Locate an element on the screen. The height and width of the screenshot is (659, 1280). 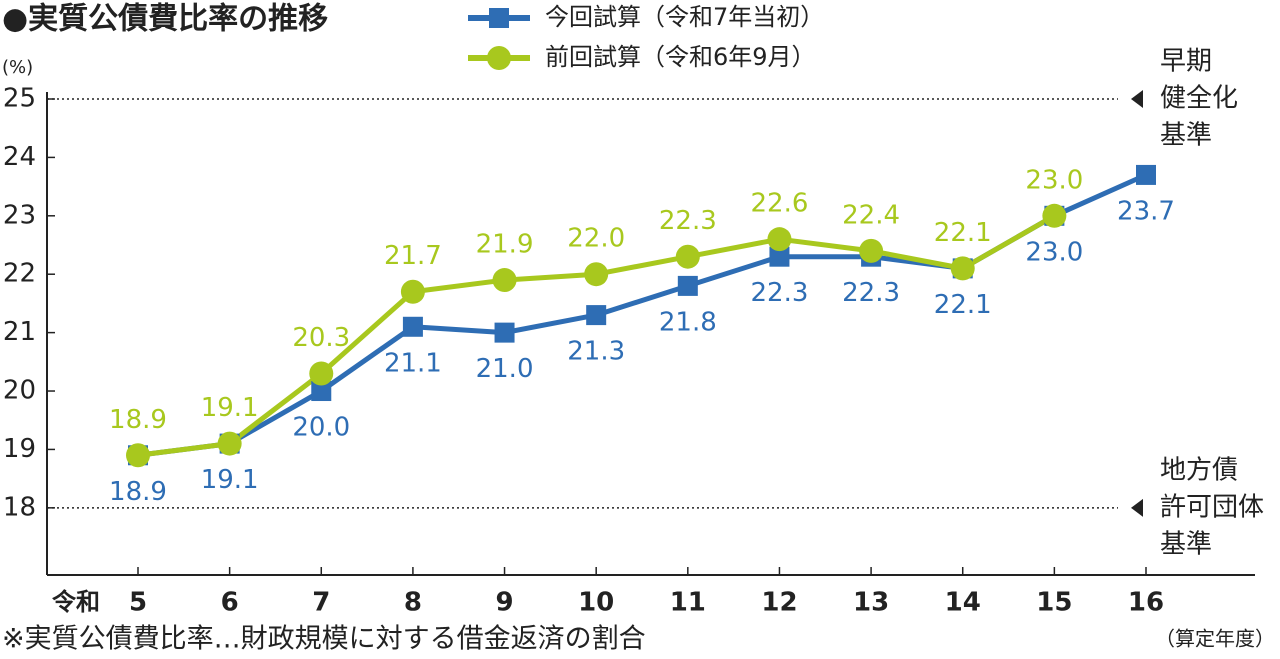
data-label: 20.0 is located at coordinates (321, 428).